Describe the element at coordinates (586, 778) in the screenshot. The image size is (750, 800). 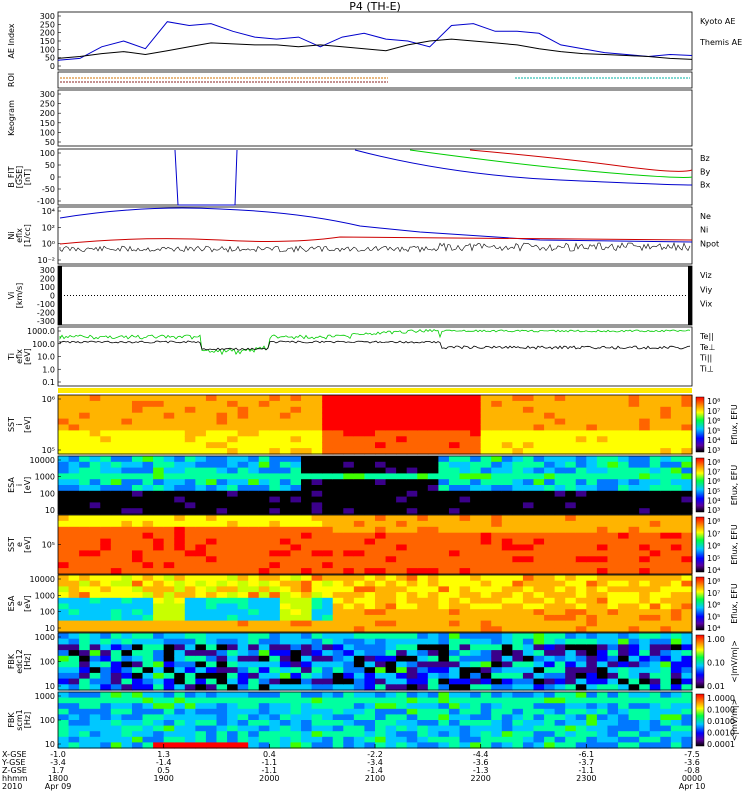
I see `time-col-value: 2300` at that location.